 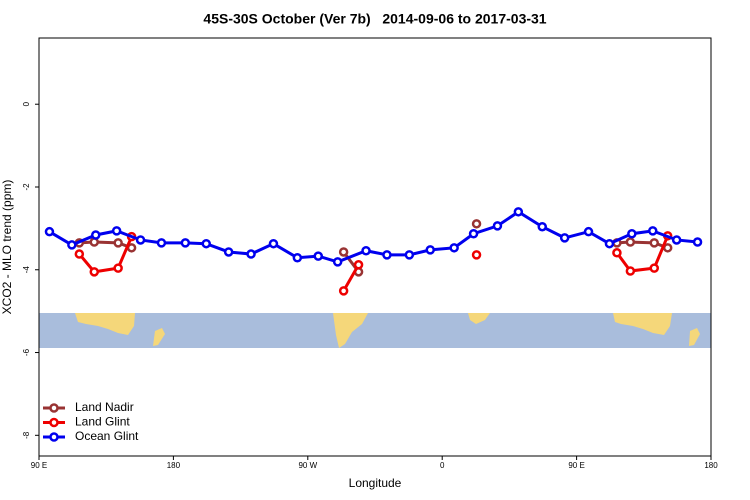 I want to click on x-tick-label: 0, so click(x=442, y=465).